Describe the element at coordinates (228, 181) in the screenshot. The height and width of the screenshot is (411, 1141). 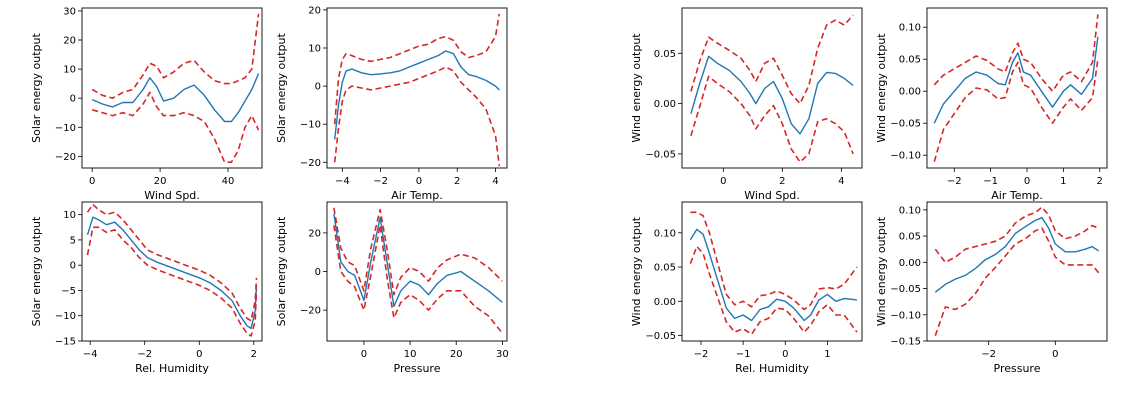
I see `x-tick-label: 40` at that location.